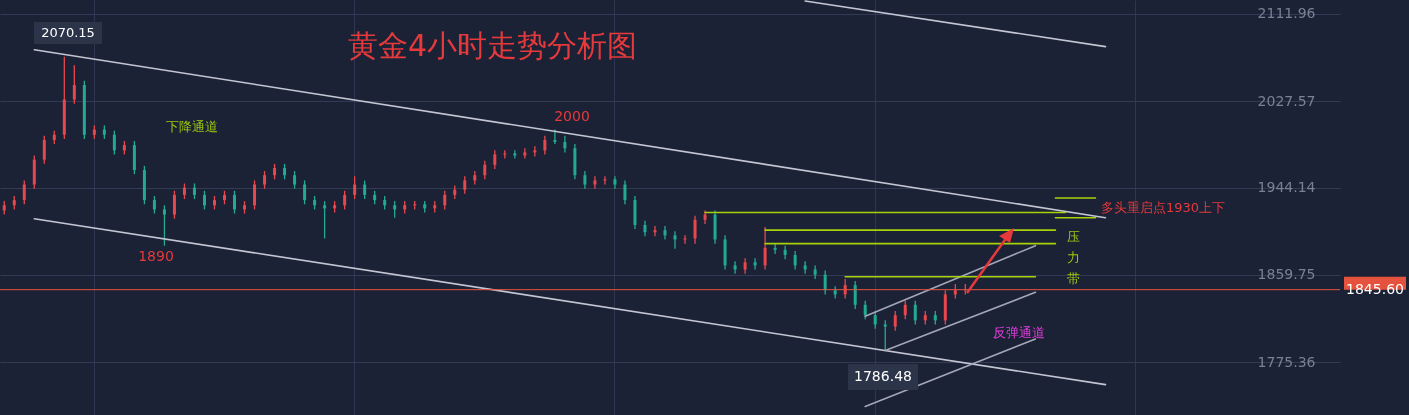 The height and width of the screenshot is (415, 1409). What do you see at coordinates (493, 45) in the screenshot?
I see `text: 黄金4小时走势分析图` at bounding box center [493, 45].